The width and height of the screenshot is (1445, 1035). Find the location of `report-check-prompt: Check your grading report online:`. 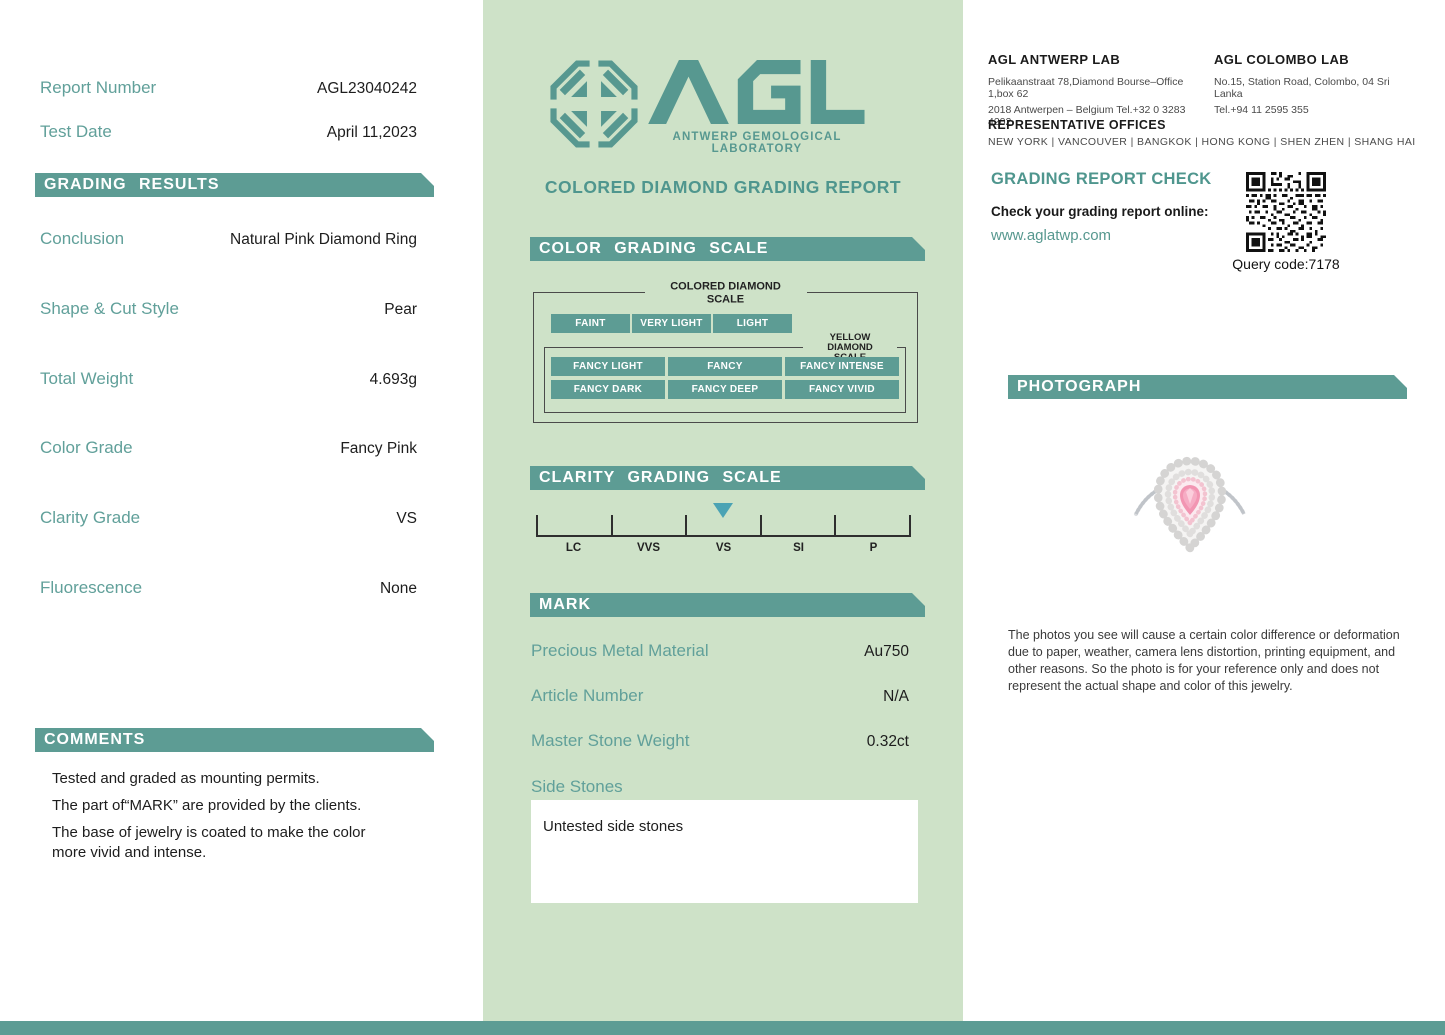

report-check-prompt: Check your grading report online: is located at coordinates (1100, 211).